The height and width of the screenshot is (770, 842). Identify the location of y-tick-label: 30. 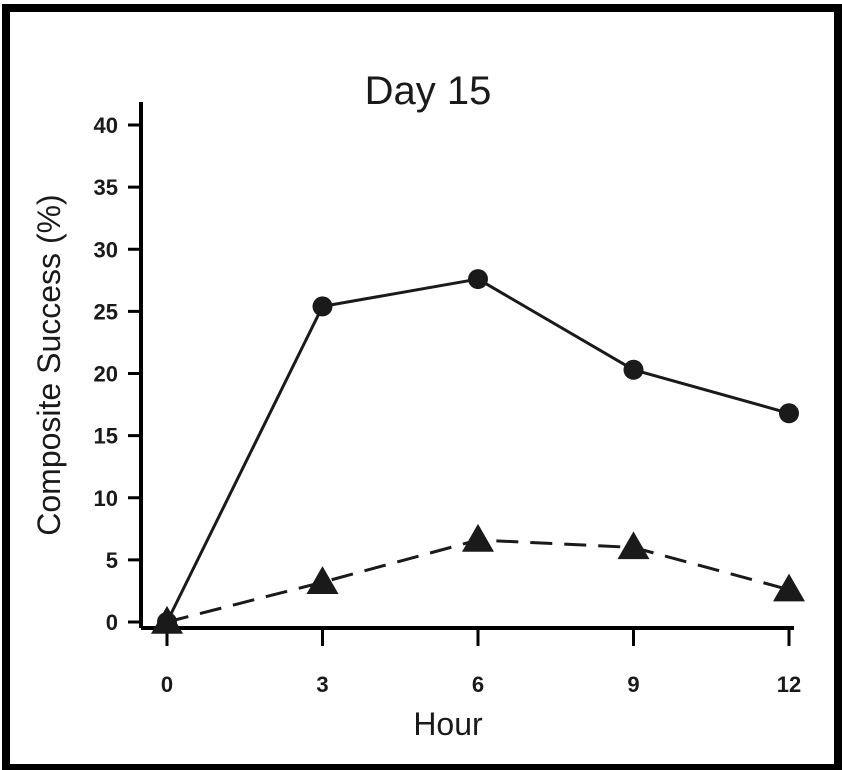
(106, 249).